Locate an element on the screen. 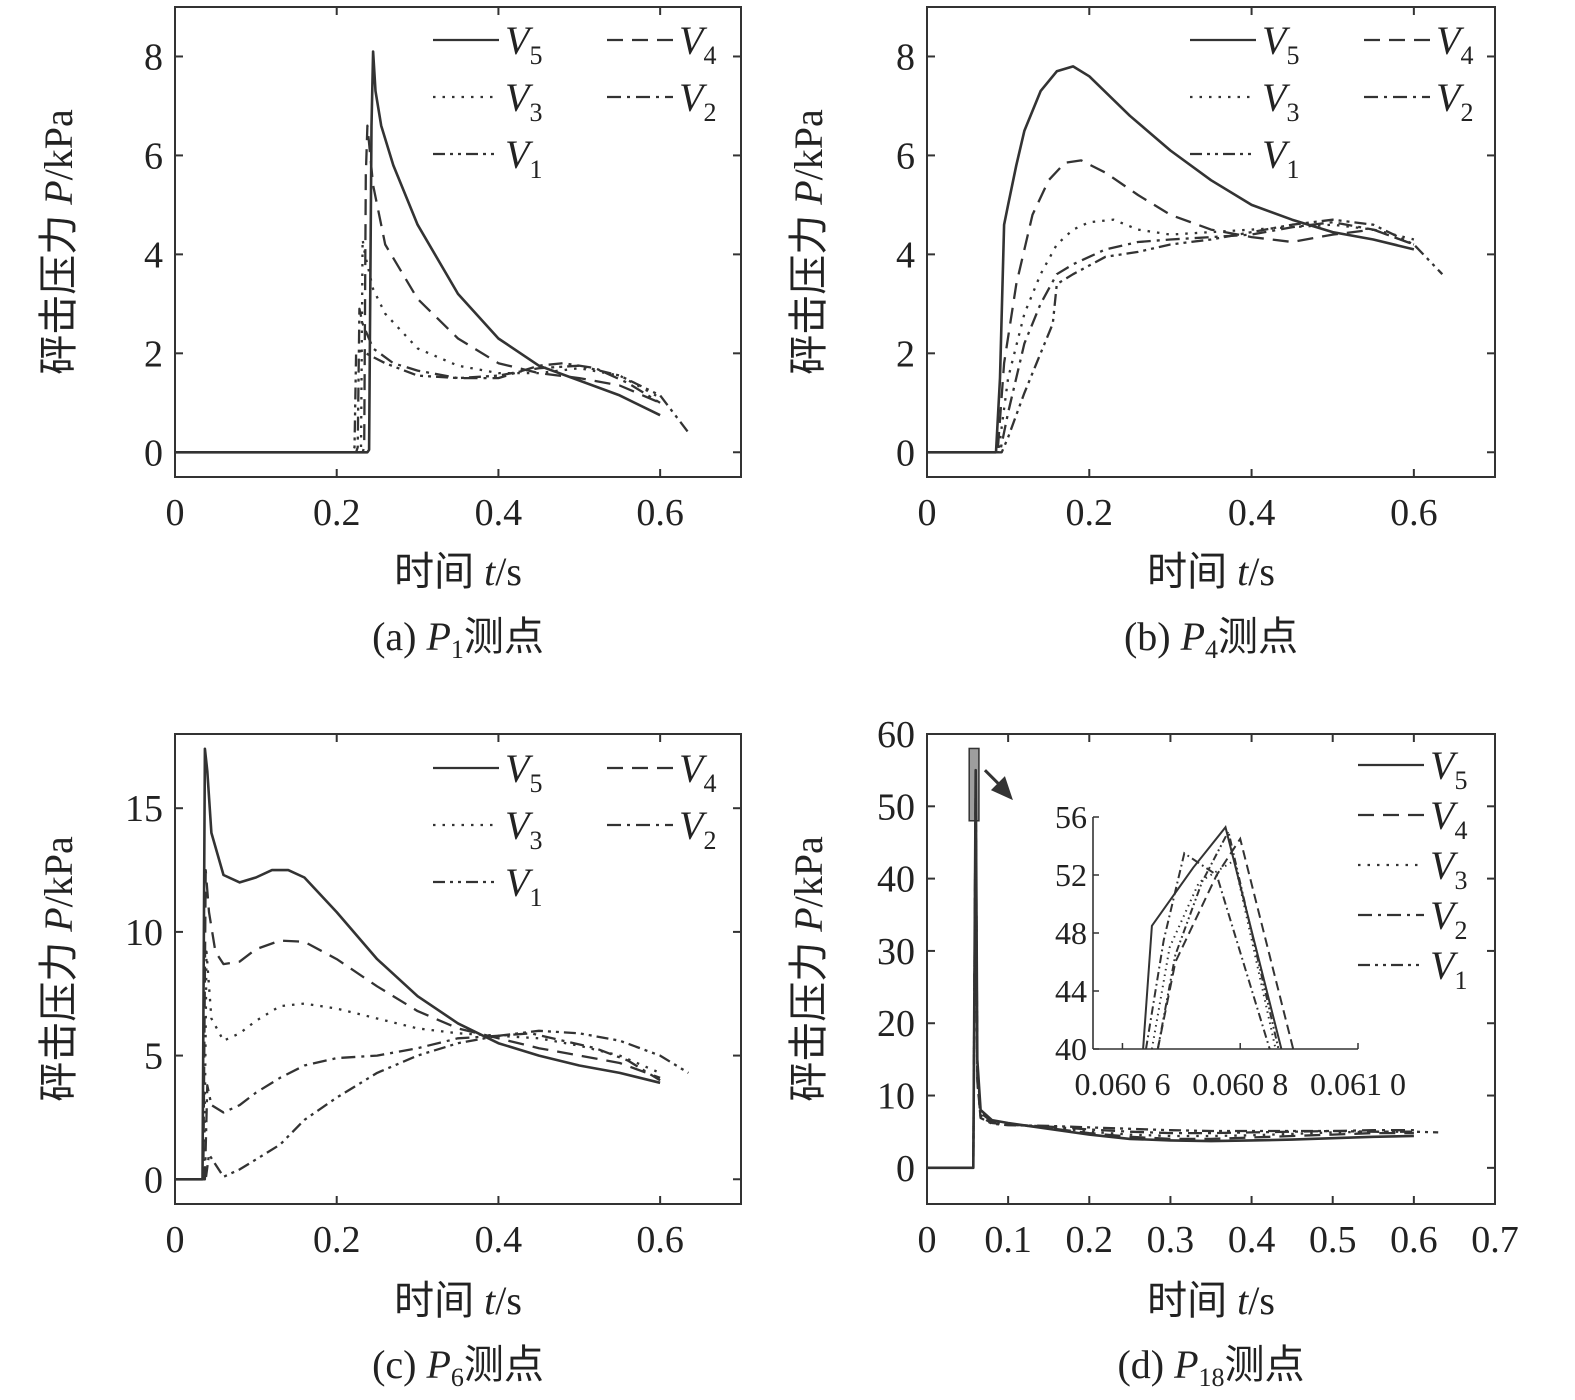 The height and width of the screenshot is (1400, 1575). legend-item-v1: V1 is located at coordinates (1244, 158).